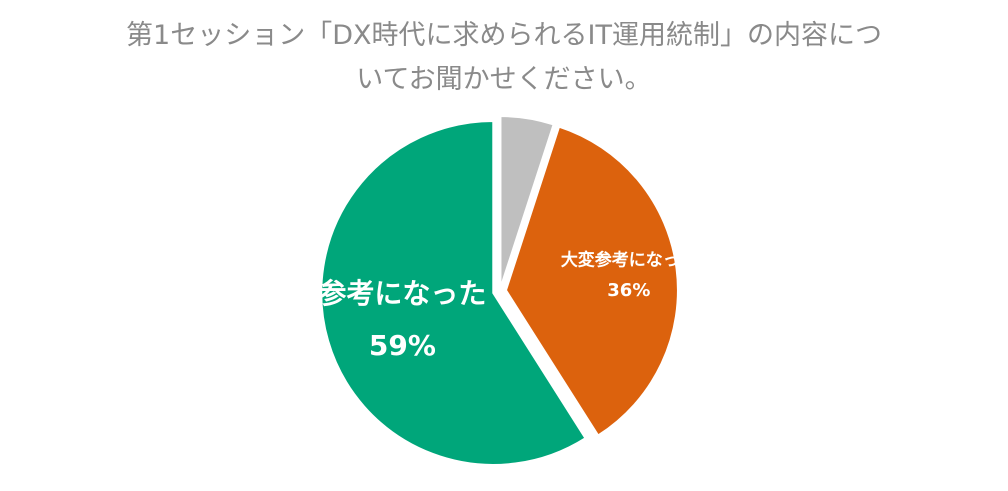  What do you see at coordinates (504, 79) in the screenshot?
I see `chart-title-line-2: いてお聞かせください。` at bounding box center [504, 79].